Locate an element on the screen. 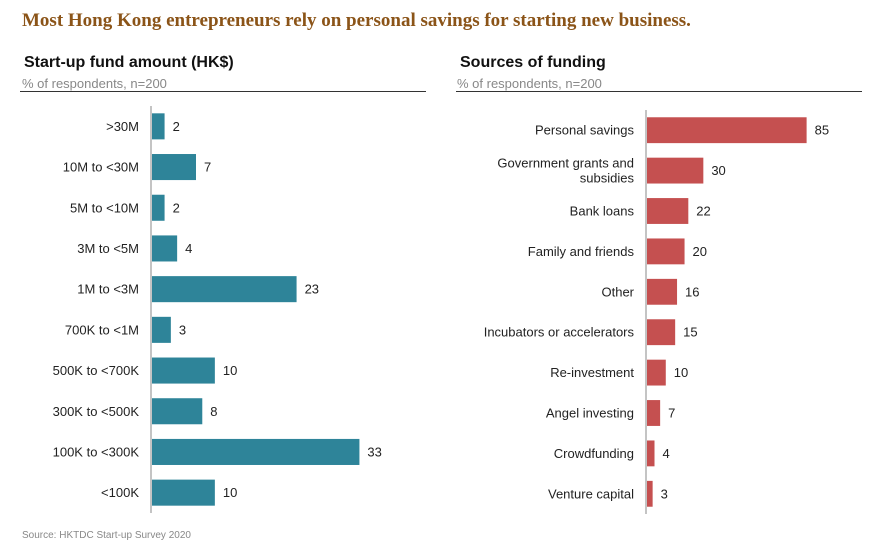 This screenshot has width=878, height=548. right-category-label: Other is located at coordinates (617, 291).